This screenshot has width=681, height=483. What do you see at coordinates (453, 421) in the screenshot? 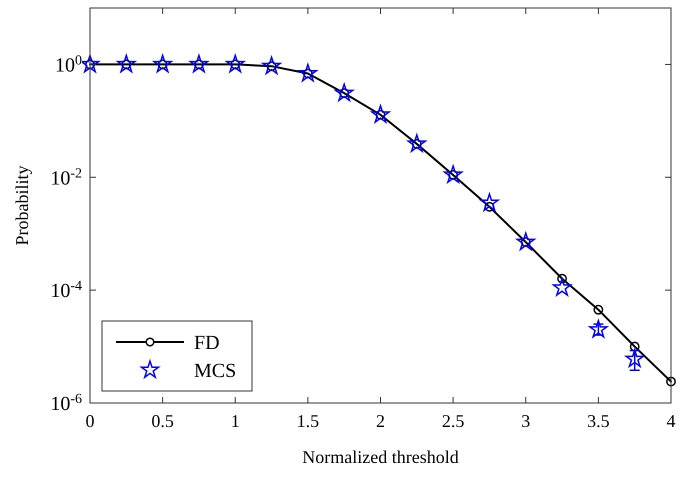
I see `x-tick-label: 2.5` at bounding box center [453, 421].